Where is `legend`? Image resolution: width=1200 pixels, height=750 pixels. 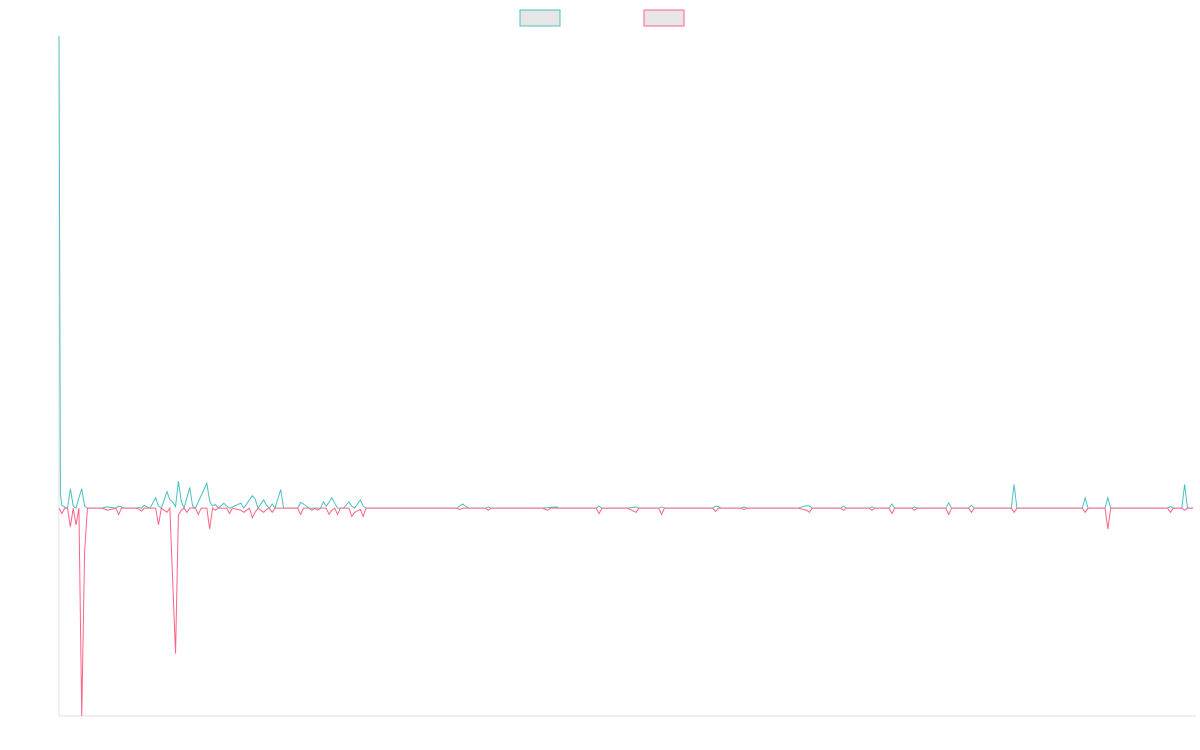
legend is located at coordinates (602, 18).